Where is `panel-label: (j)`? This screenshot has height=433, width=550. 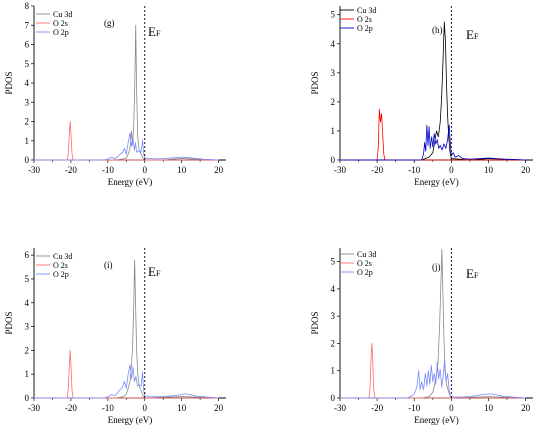 panel-label: (j) is located at coordinates (436, 267).